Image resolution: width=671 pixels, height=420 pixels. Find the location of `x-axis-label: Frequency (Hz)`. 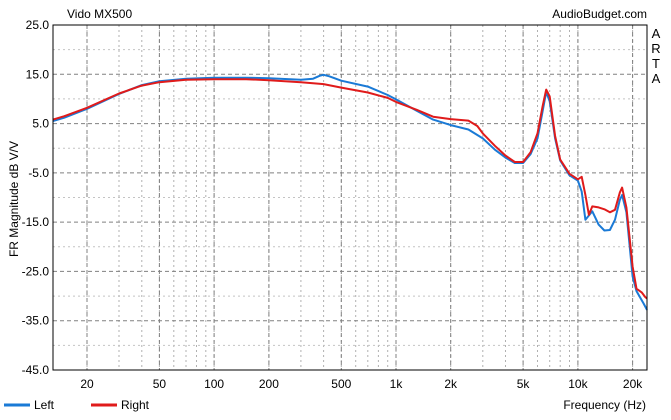

x-axis-label: Frequency (Hz) is located at coordinates (604, 405).